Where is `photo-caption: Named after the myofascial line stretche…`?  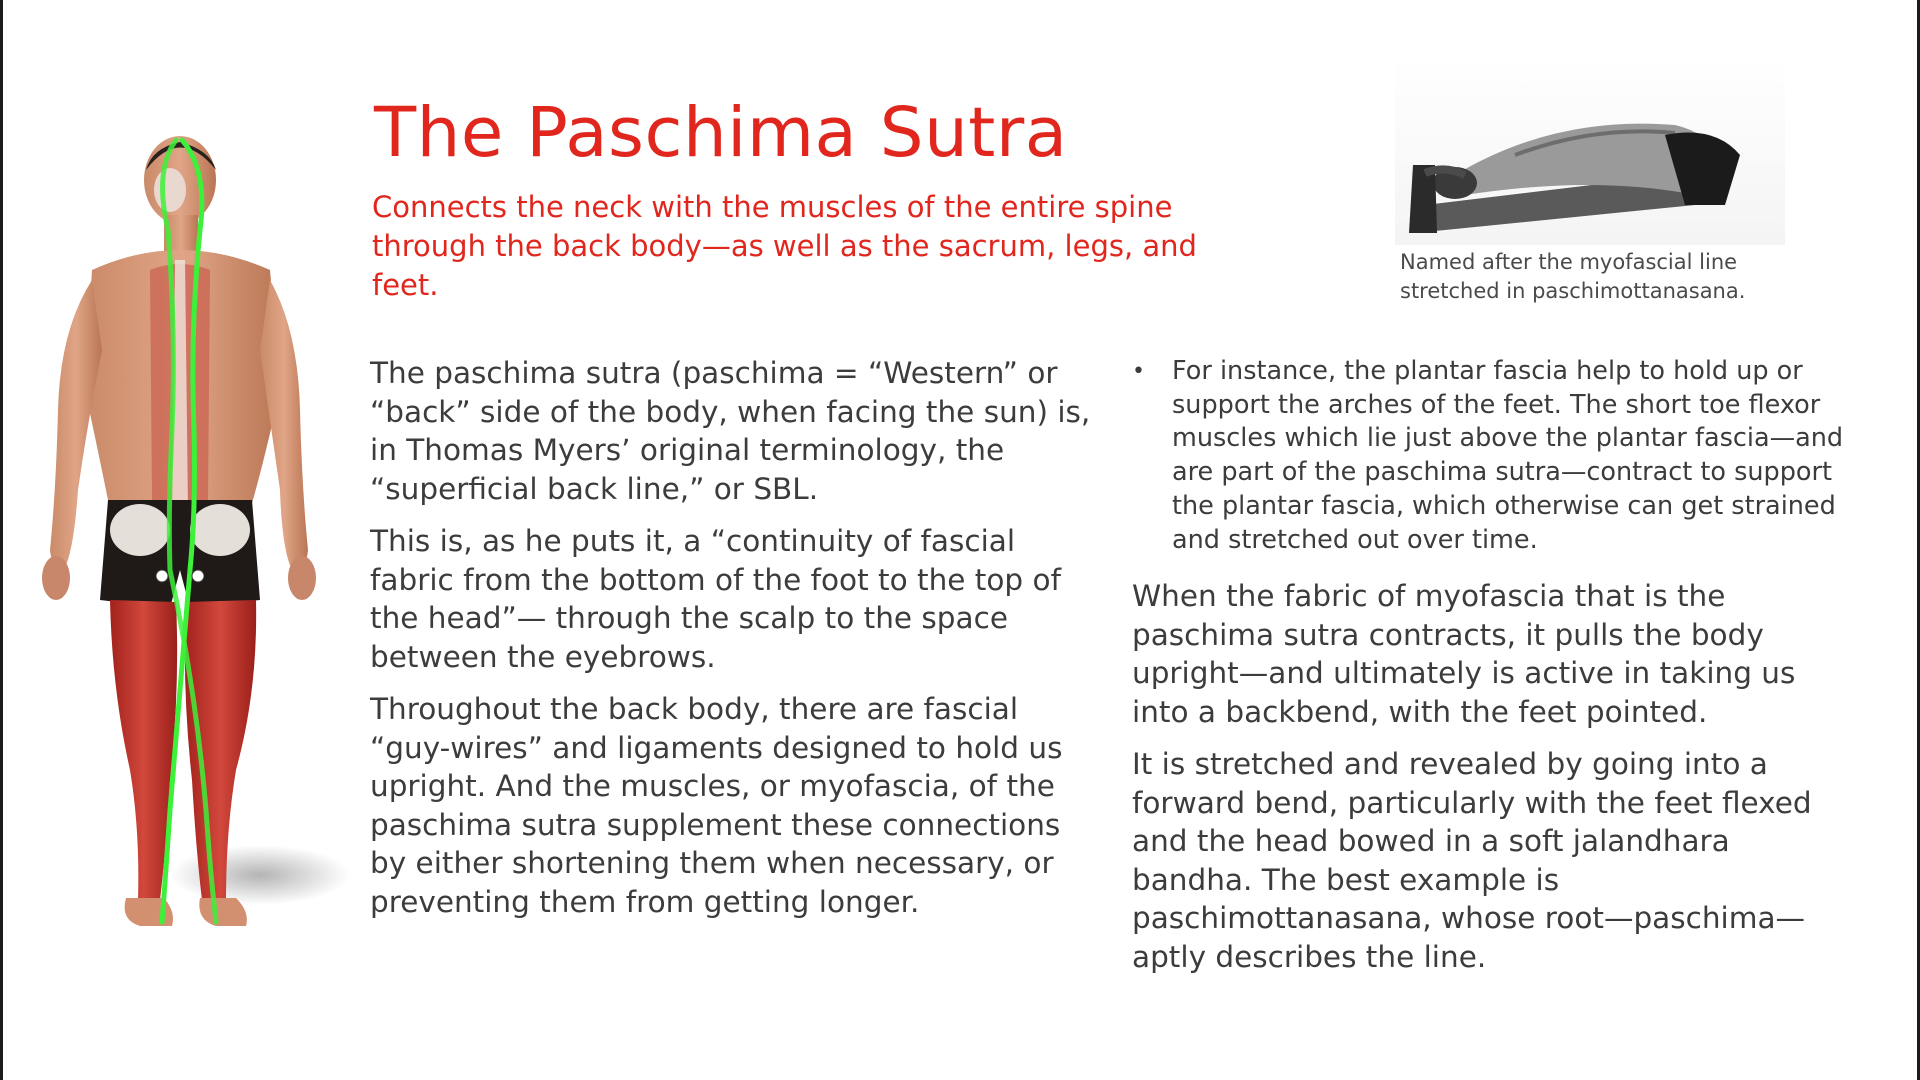
photo-caption: Named after the myofascial line stretche… is located at coordinates (1573, 276).